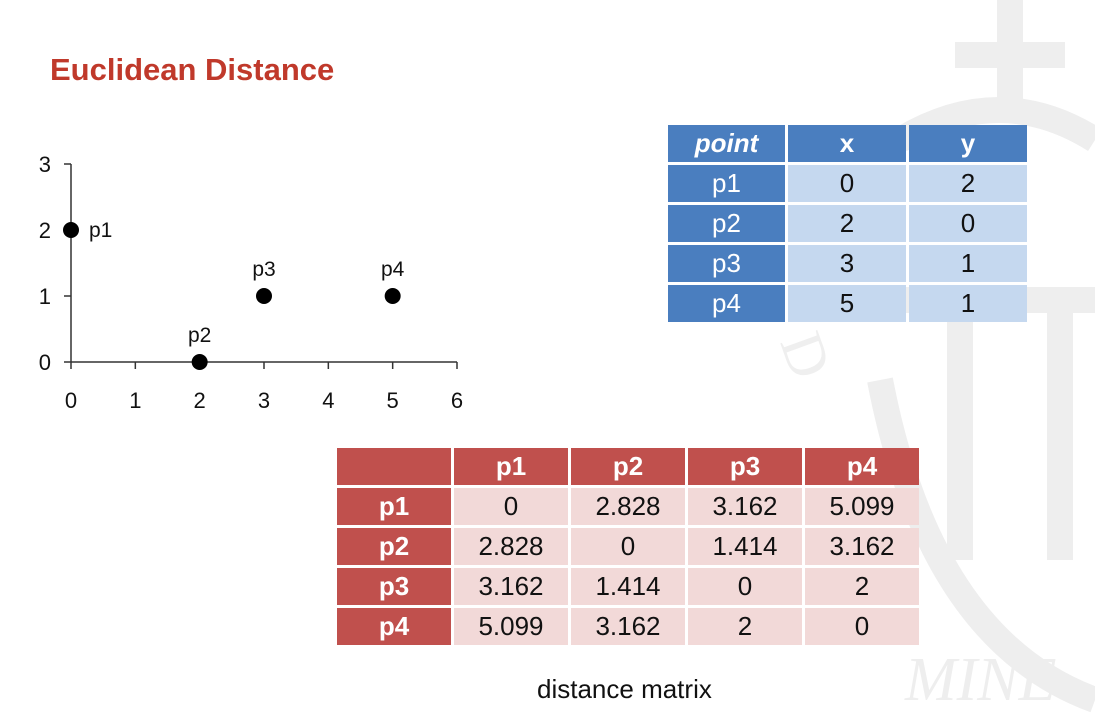  I want to click on x-tick-label: 1, so click(135, 400).